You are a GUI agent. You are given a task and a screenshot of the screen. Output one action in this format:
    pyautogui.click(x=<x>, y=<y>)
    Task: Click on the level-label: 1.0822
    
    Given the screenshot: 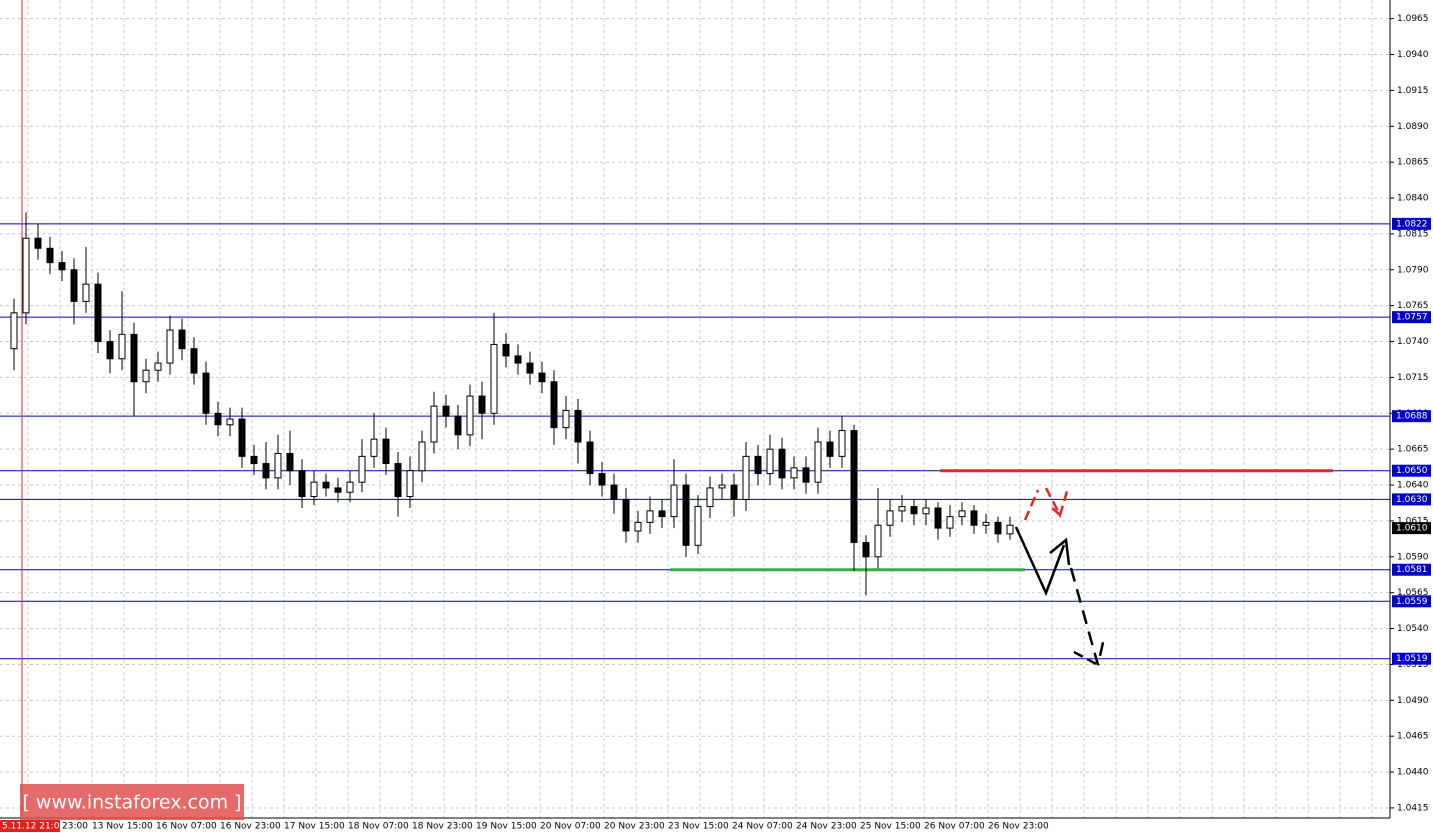 What is the action you would take?
    pyautogui.click(x=1412, y=224)
    